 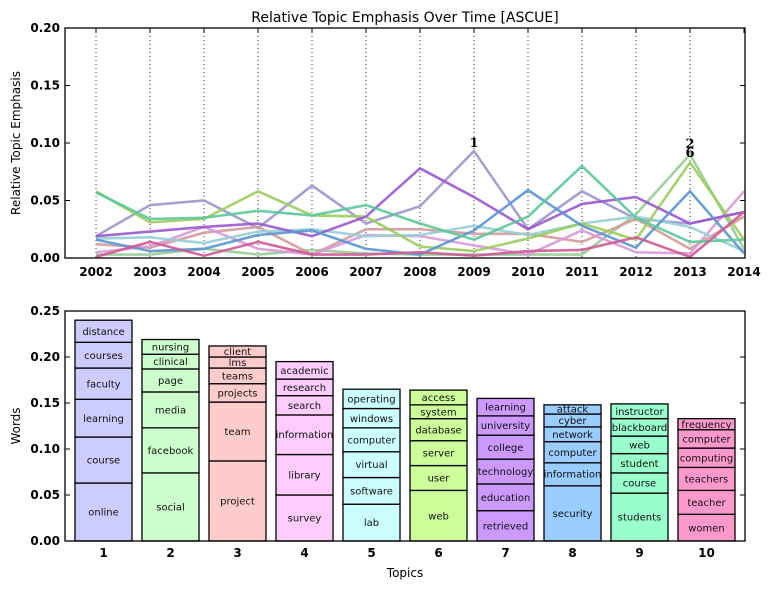 I want to click on y-axis-label: Relative Topic Emphasis, so click(x=16, y=143).